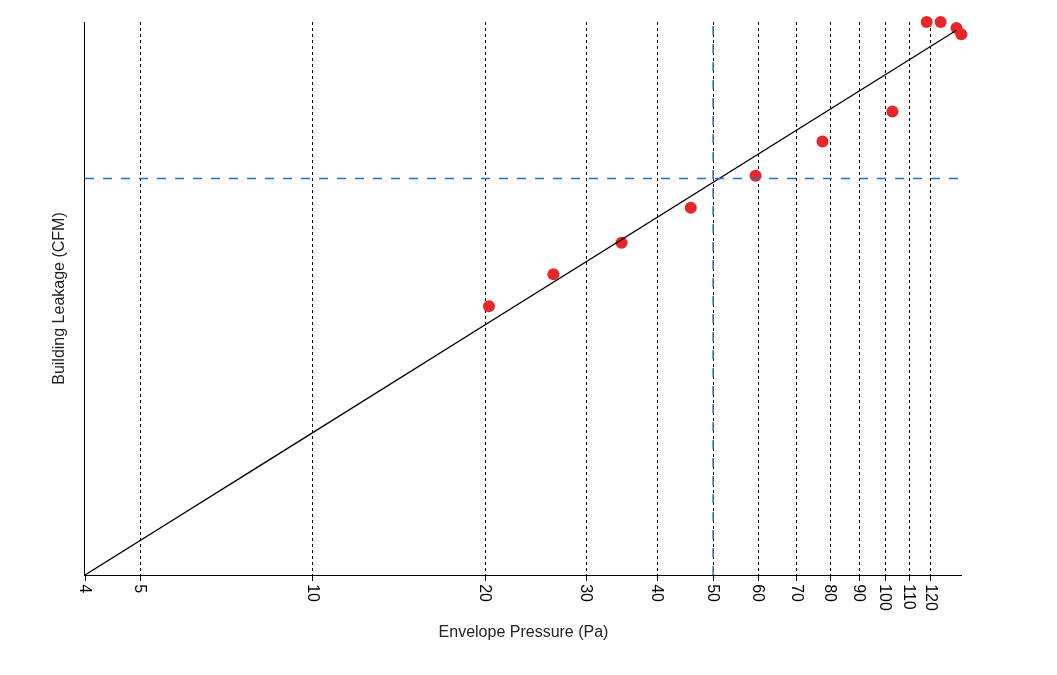 The width and height of the screenshot is (1057, 675). What do you see at coordinates (586, 593) in the screenshot?
I see `x-tick-label: 30` at bounding box center [586, 593].